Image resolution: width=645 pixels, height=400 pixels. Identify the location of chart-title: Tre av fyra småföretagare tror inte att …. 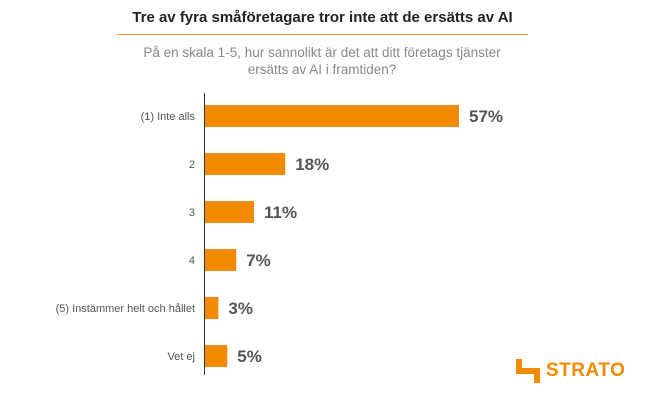
(322, 17).